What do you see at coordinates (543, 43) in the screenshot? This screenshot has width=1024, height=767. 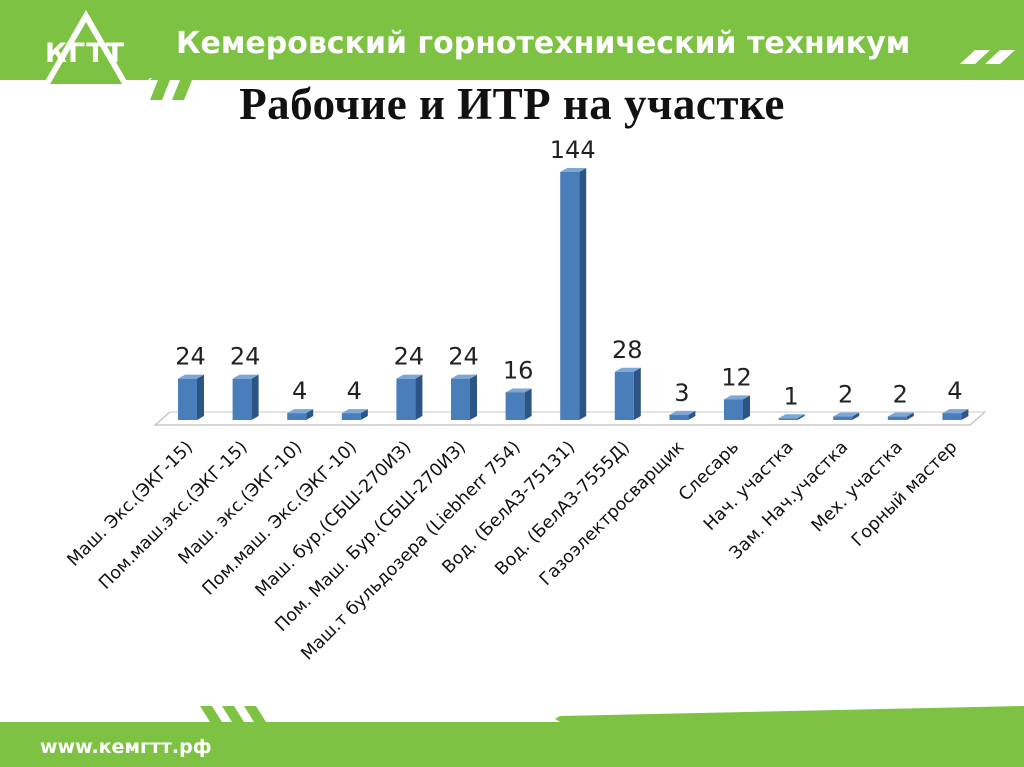 I see `header-title: Кемеровский горнотехнический техникум` at bounding box center [543, 43].